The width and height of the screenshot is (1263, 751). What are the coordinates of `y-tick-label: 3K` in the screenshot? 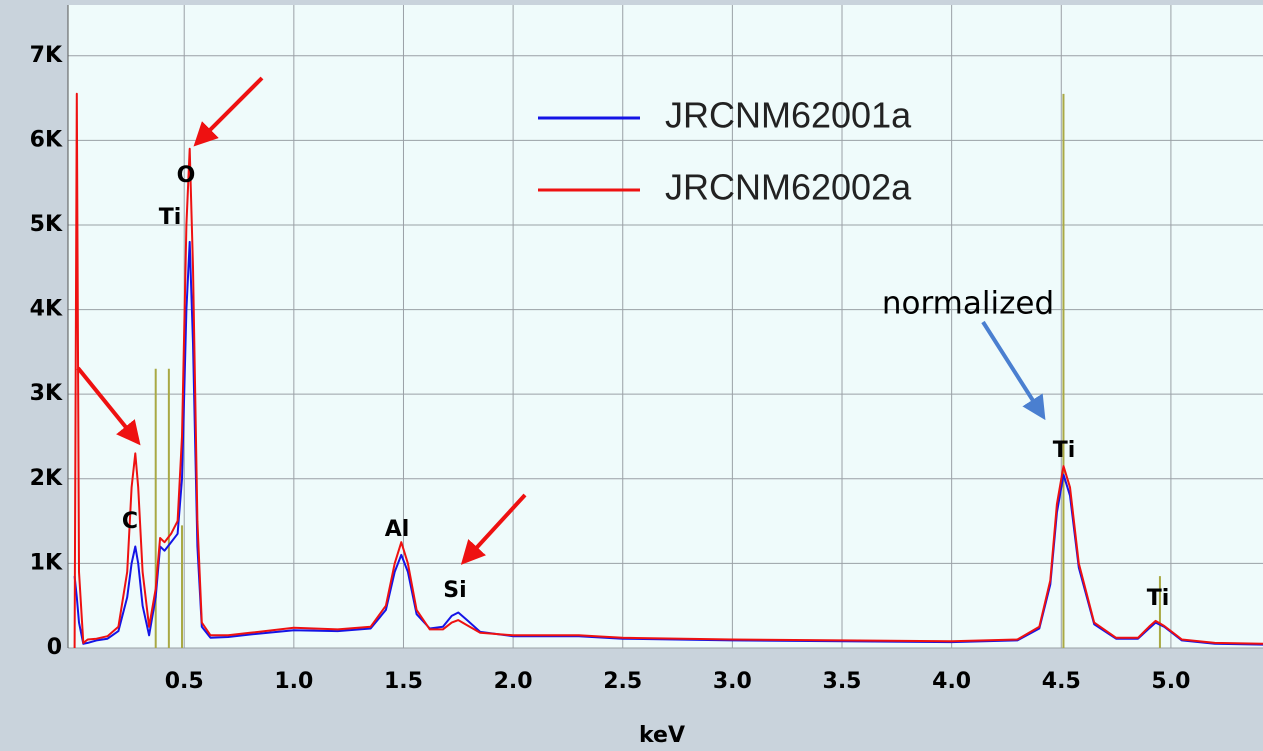 It's located at (46, 393).